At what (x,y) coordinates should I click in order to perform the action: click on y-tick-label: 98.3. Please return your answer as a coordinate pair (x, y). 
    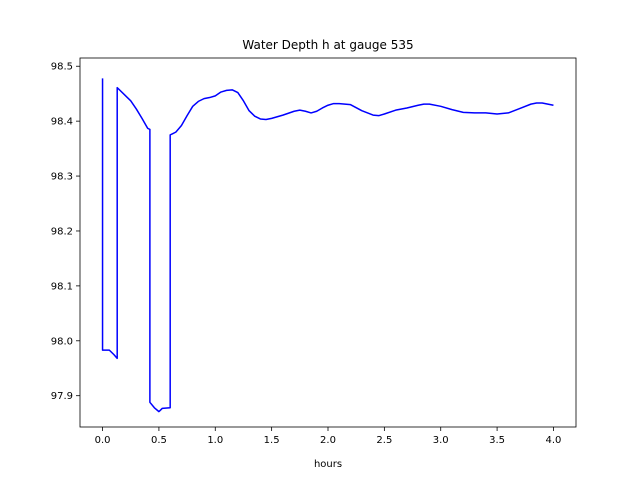
    Looking at the image, I should click on (62, 177).